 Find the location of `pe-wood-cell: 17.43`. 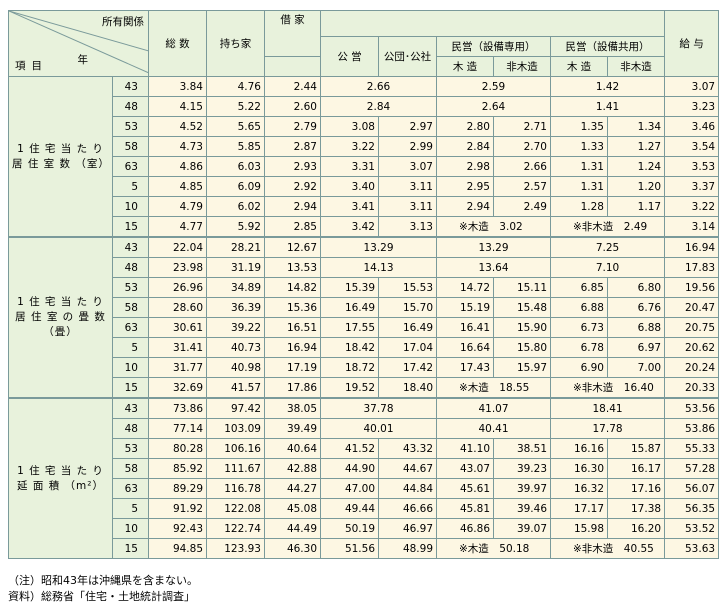

pe-wood-cell: 17.43 is located at coordinates (465, 367).